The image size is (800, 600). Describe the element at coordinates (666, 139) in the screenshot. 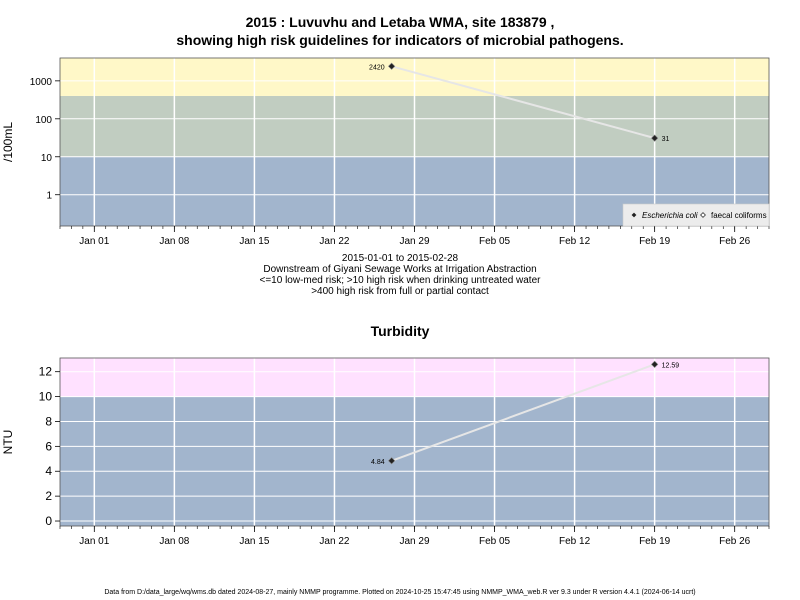

I see `data-label: 31` at that location.